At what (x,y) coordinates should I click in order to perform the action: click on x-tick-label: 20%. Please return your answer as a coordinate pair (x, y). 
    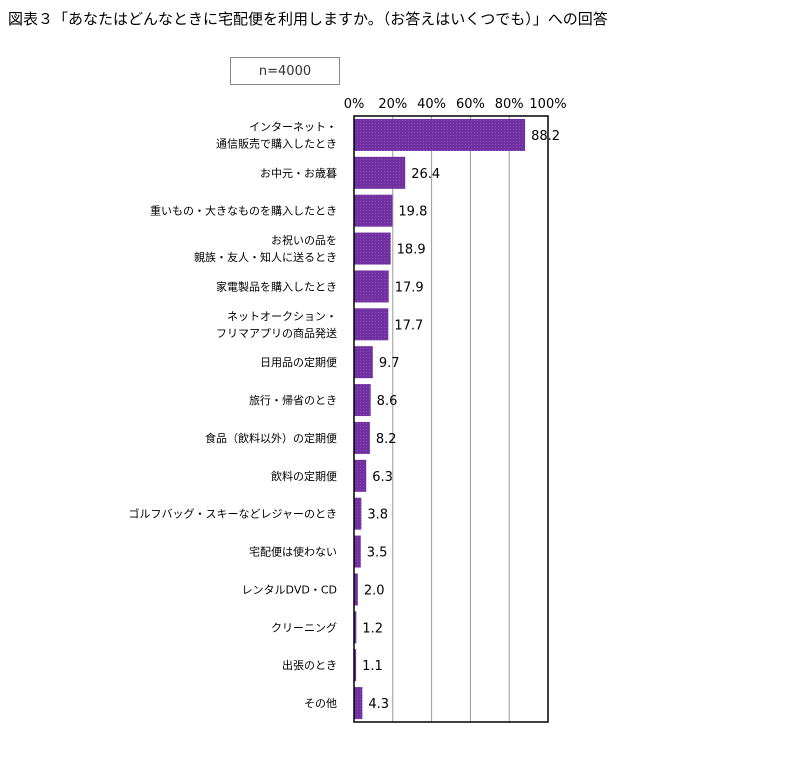
    Looking at the image, I should click on (392, 104).